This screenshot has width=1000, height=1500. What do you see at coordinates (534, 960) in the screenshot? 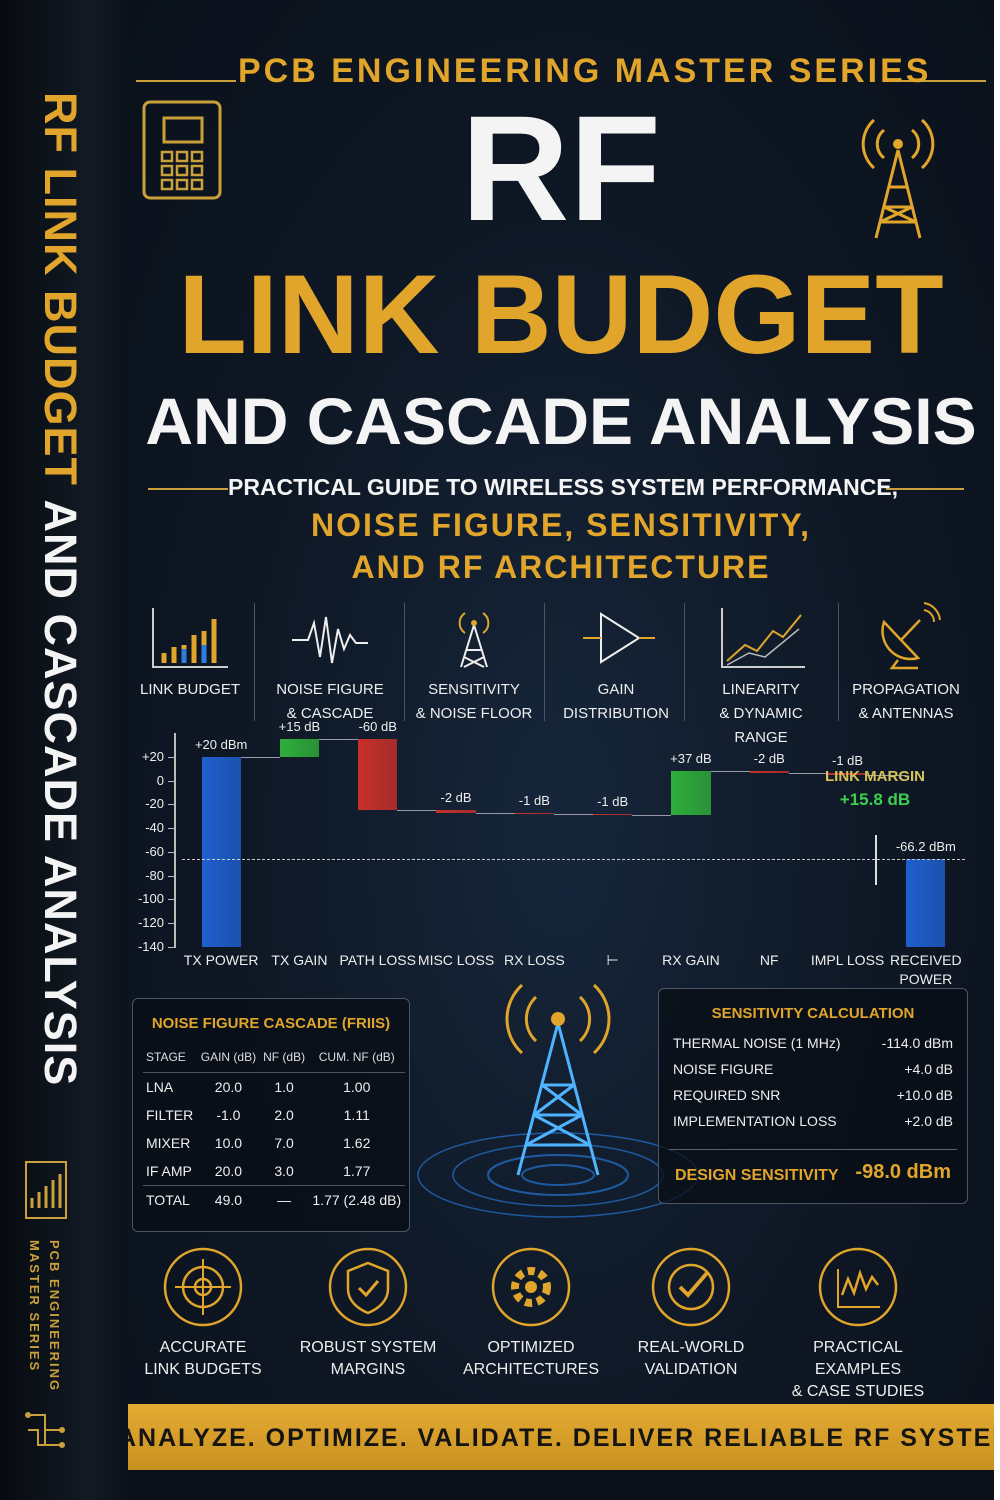
I see `x-tick-label: RX LOSS` at bounding box center [534, 960].